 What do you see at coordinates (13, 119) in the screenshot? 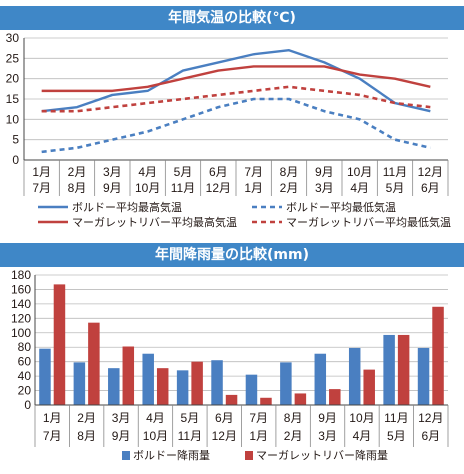
I see `temp-y-tick-label: 10` at bounding box center [13, 119].